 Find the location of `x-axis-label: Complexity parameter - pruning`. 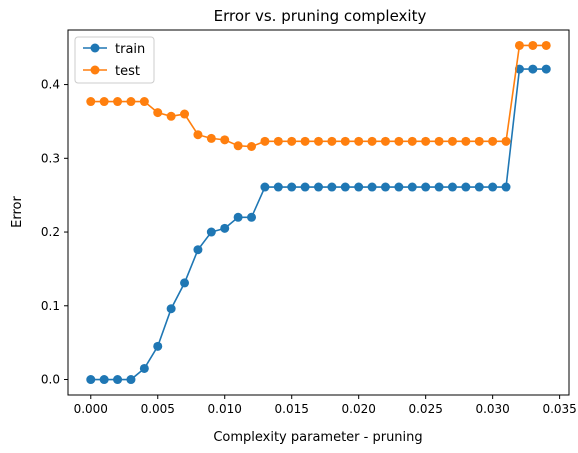

x-axis-label: Complexity parameter - pruning is located at coordinates (317, 437).